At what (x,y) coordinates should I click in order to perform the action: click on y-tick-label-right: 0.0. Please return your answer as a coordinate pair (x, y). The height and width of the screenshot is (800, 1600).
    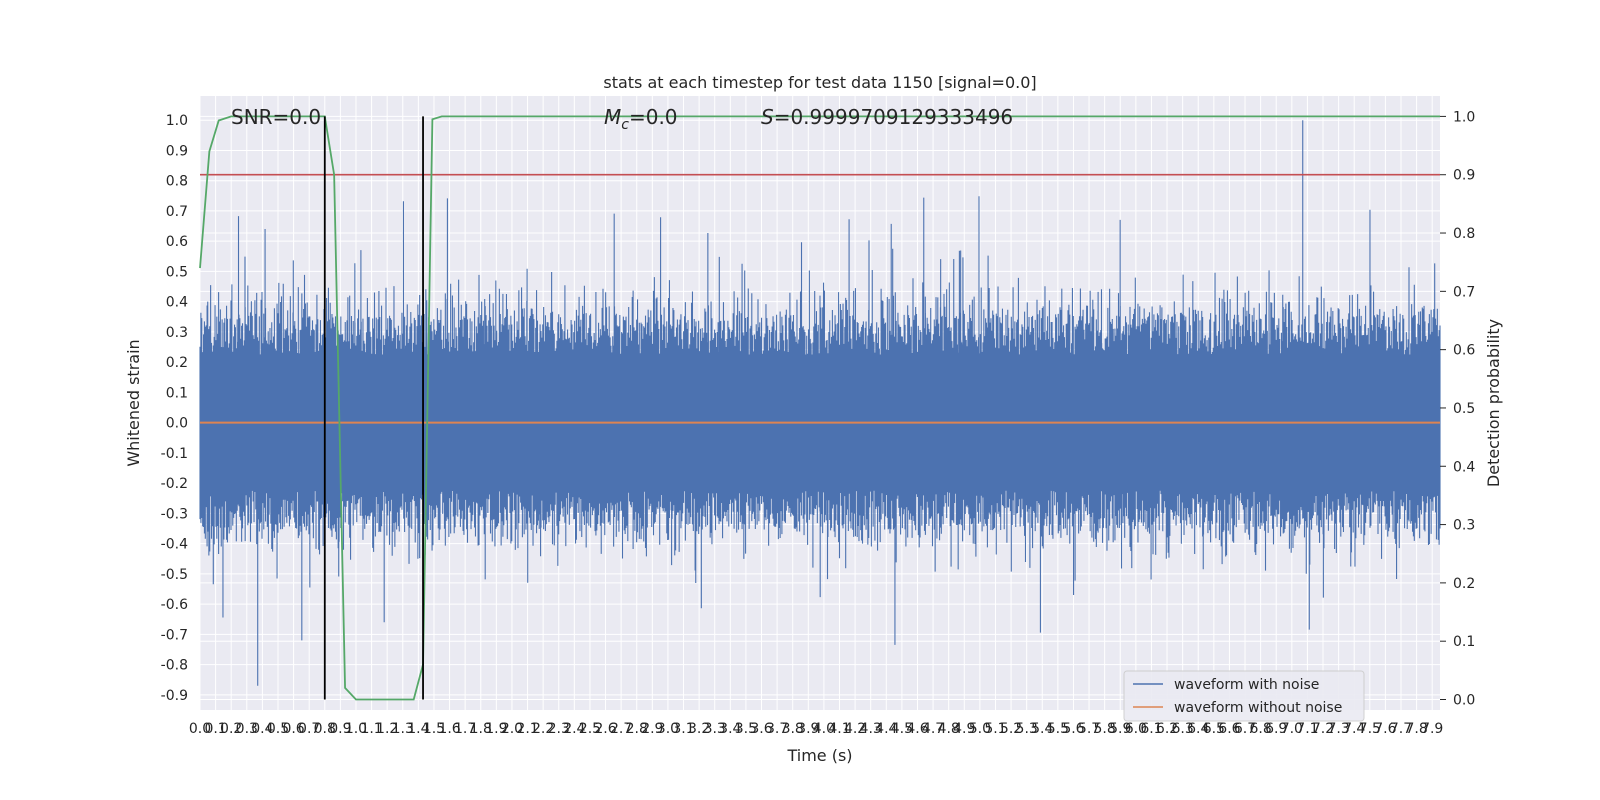
    Looking at the image, I should click on (1464, 701).